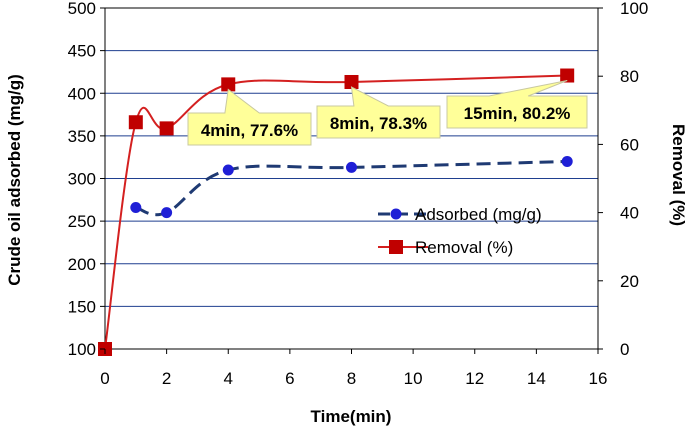  Describe the element at coordinates (536, 378) in the screenshot. I see `x-tick-label: 14` at that location.